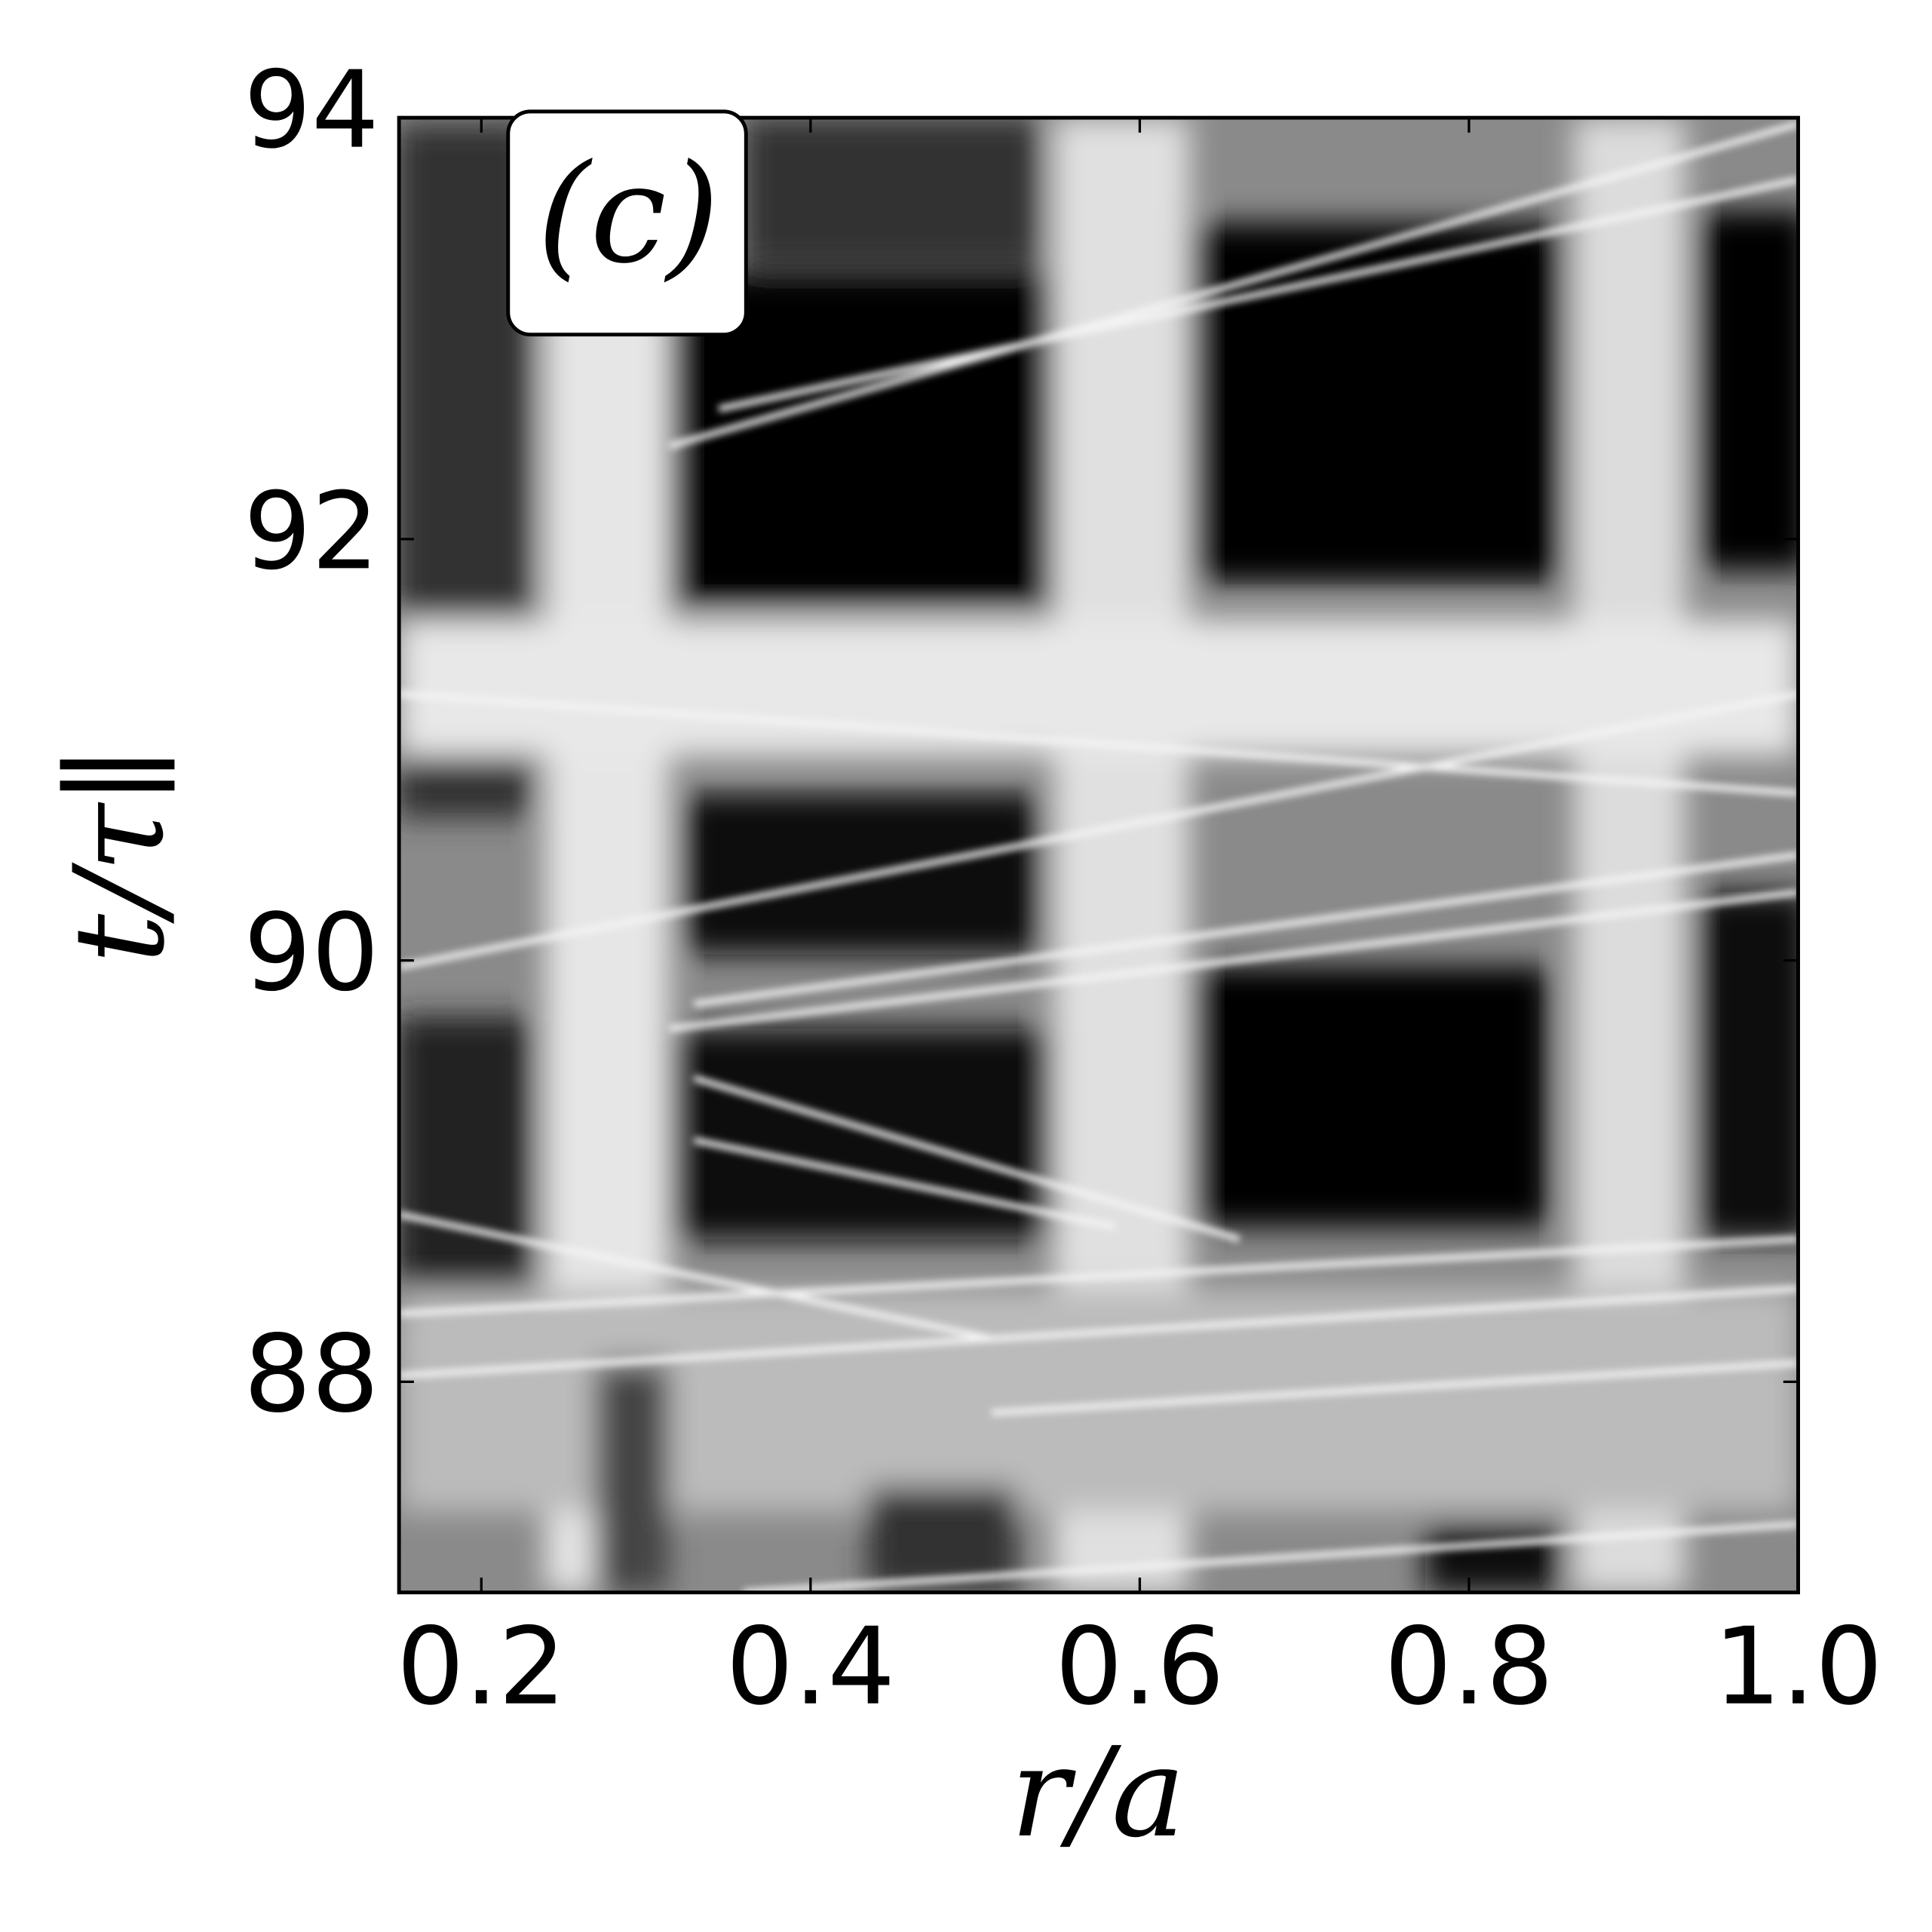  Describe the element at coordinates (311, 953) in the screenshot. I see `y-tick-label: 90` at that location.